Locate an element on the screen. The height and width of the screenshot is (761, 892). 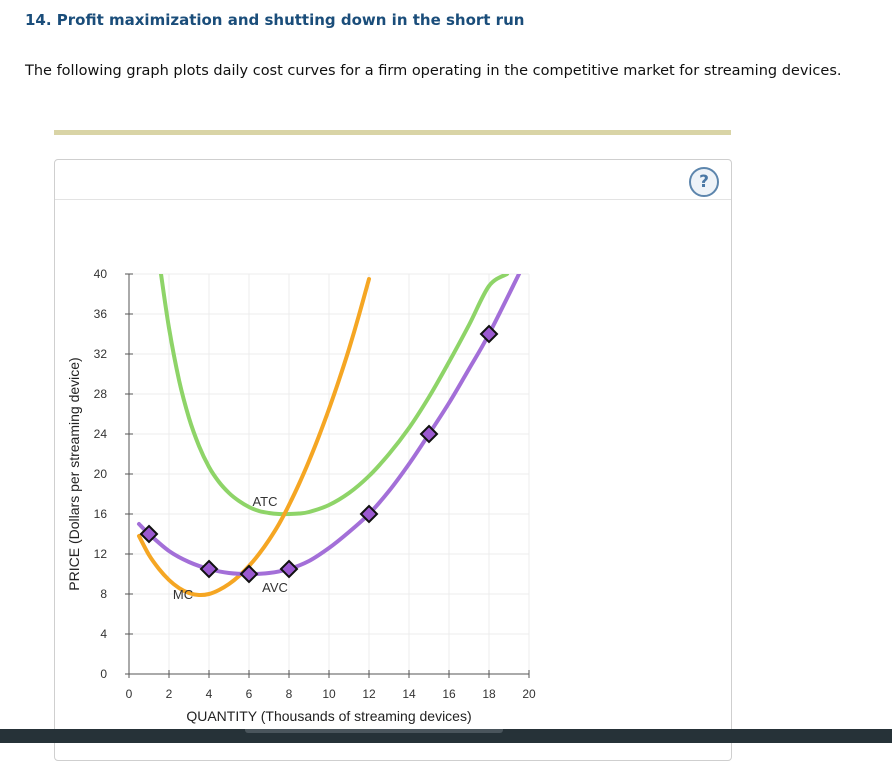
points is located at coordinates (319, 454).